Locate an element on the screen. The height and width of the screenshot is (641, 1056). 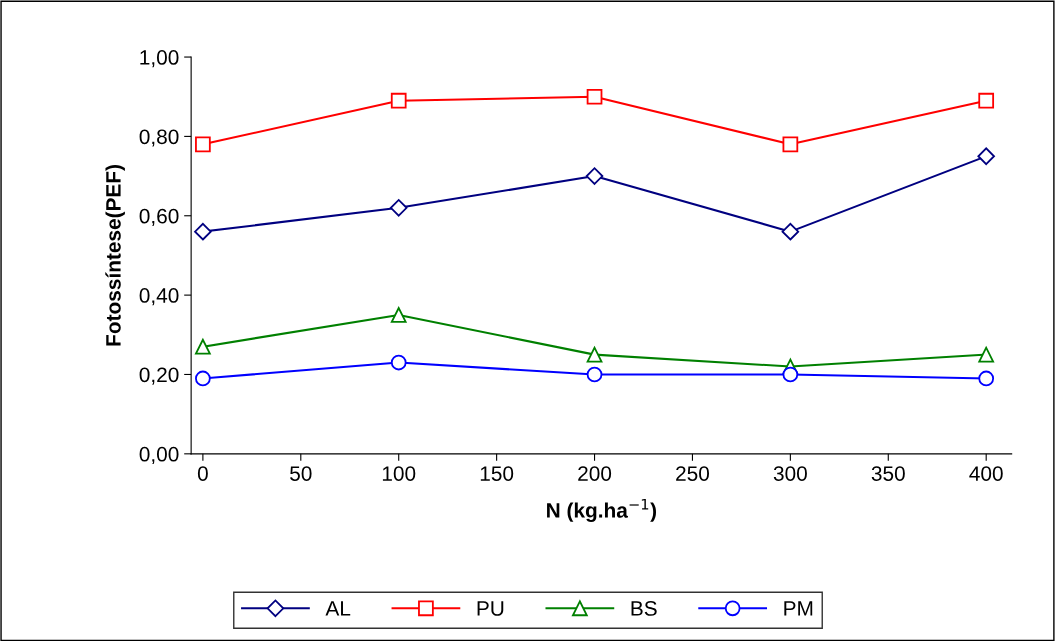
legend-label: AL is located at coordinates (338, 608).